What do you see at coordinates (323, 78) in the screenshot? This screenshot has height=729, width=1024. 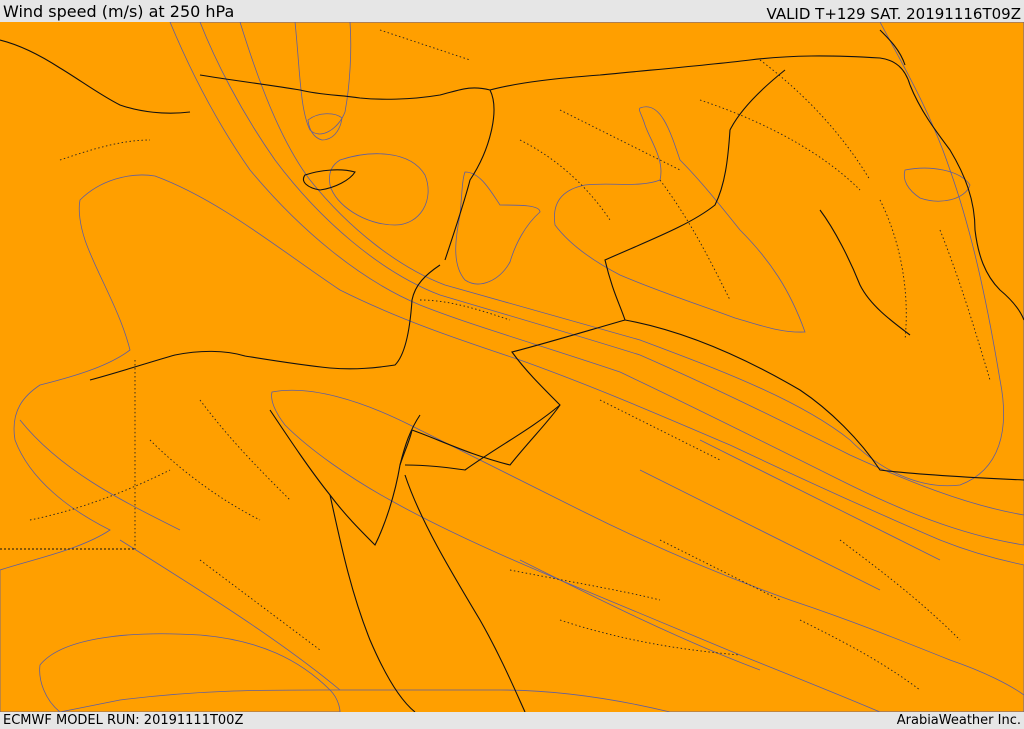 I see `wind-island-peach-north` at bounding box center [323, 78].